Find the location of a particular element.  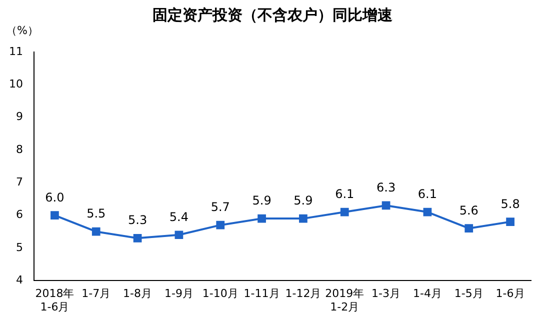

x-tick-label: 1-8月 is located at coordinates (137, 293).